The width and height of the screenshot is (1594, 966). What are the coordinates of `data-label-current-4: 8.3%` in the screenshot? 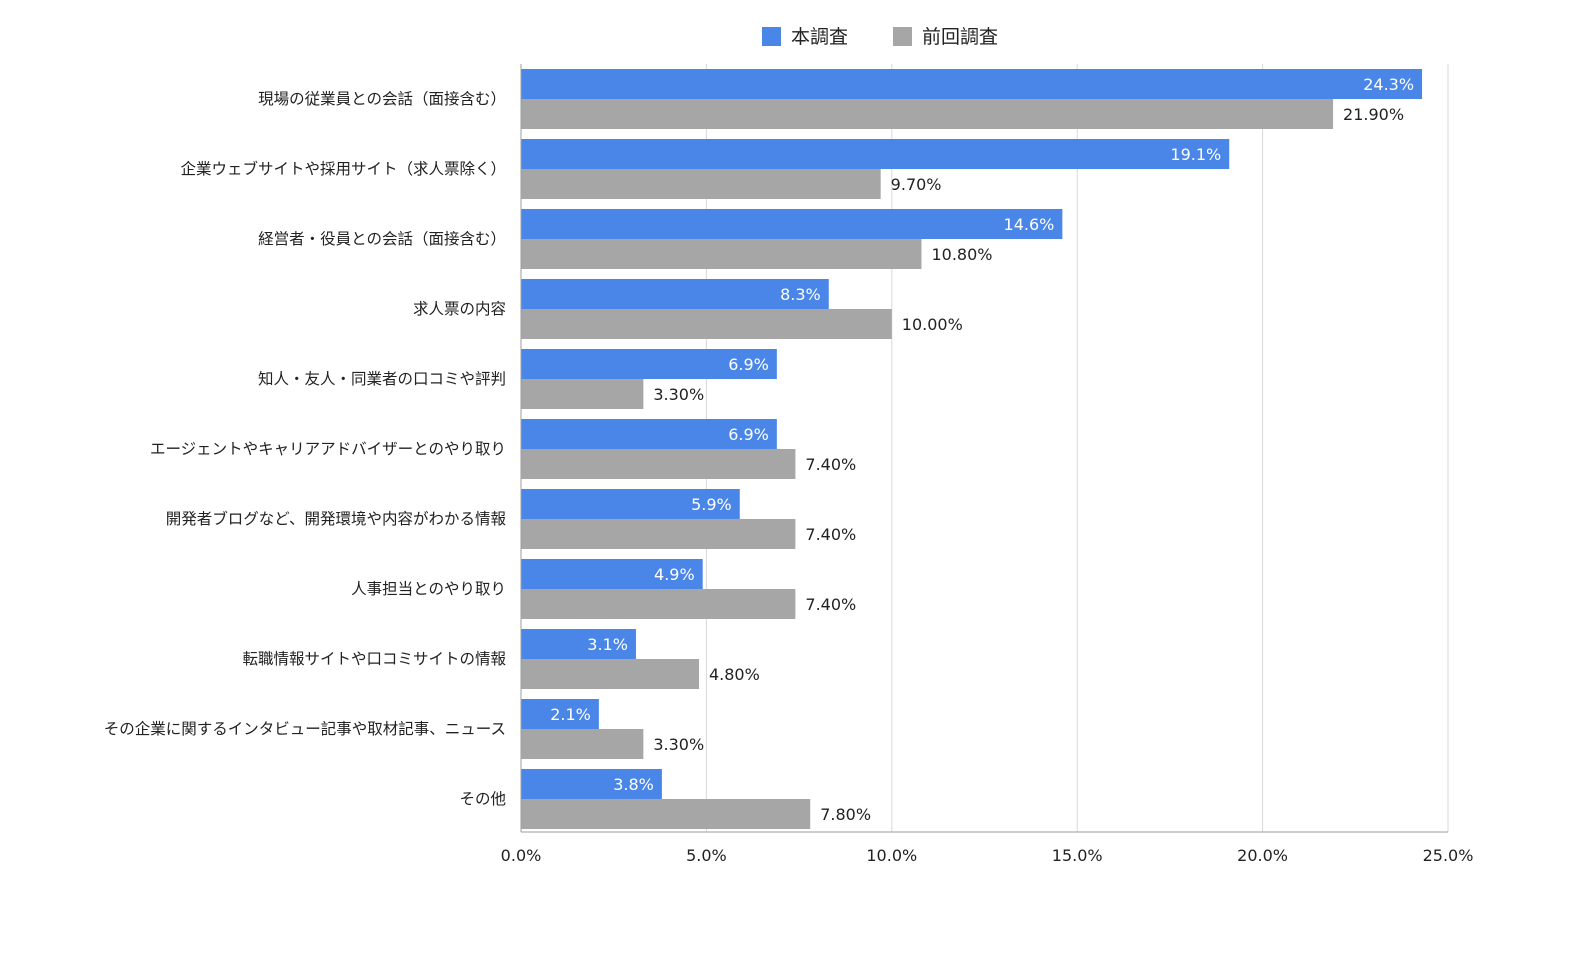 It's located at (800, 294).